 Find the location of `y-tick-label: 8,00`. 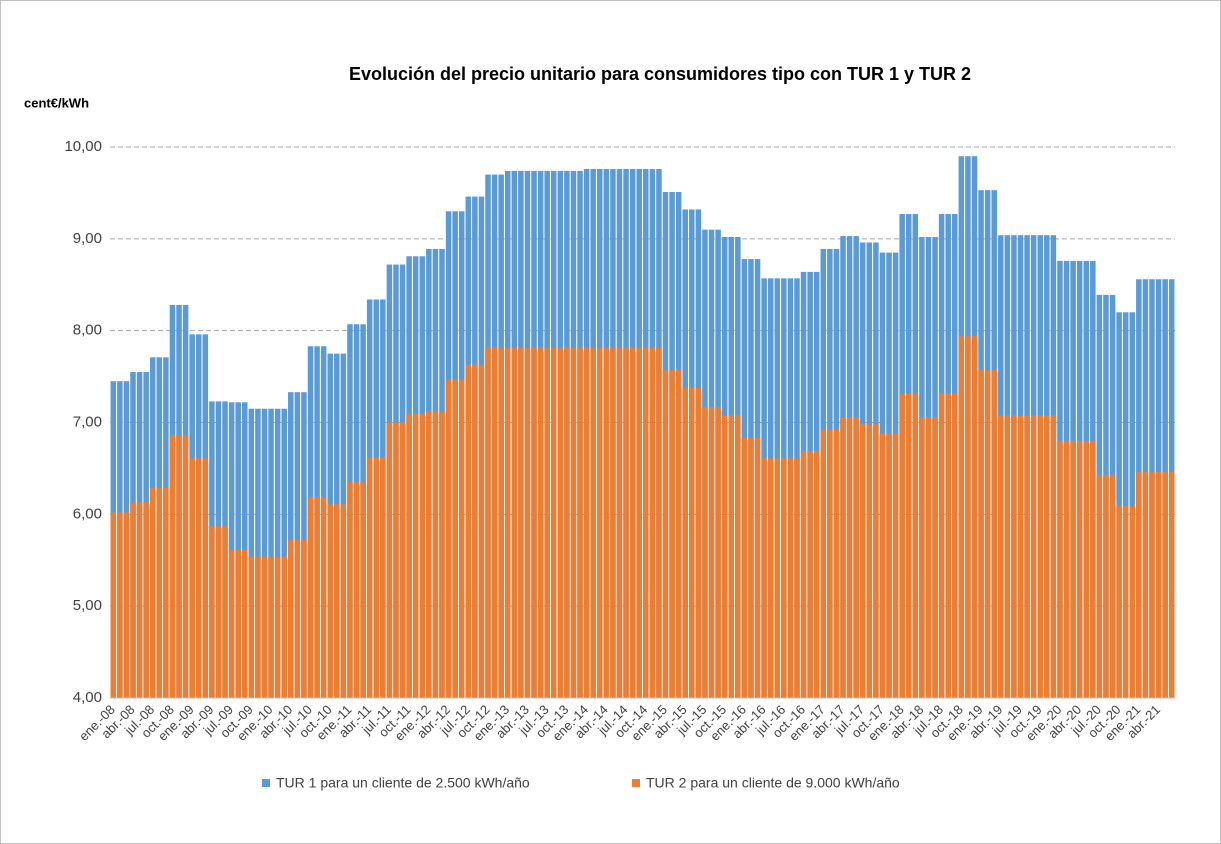

y-tick-label: 8,00 is located at coordinates (87, 330).